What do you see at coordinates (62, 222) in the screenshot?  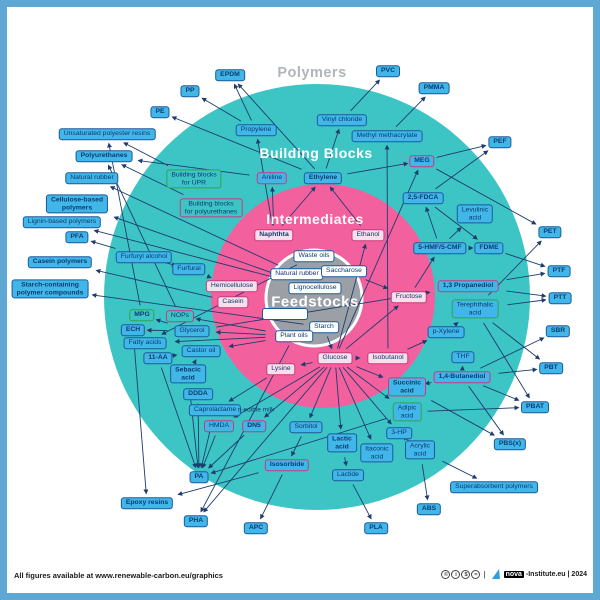 I see `node-lignin_p: Lignin-based polymers` at bounding box center [62, 222].